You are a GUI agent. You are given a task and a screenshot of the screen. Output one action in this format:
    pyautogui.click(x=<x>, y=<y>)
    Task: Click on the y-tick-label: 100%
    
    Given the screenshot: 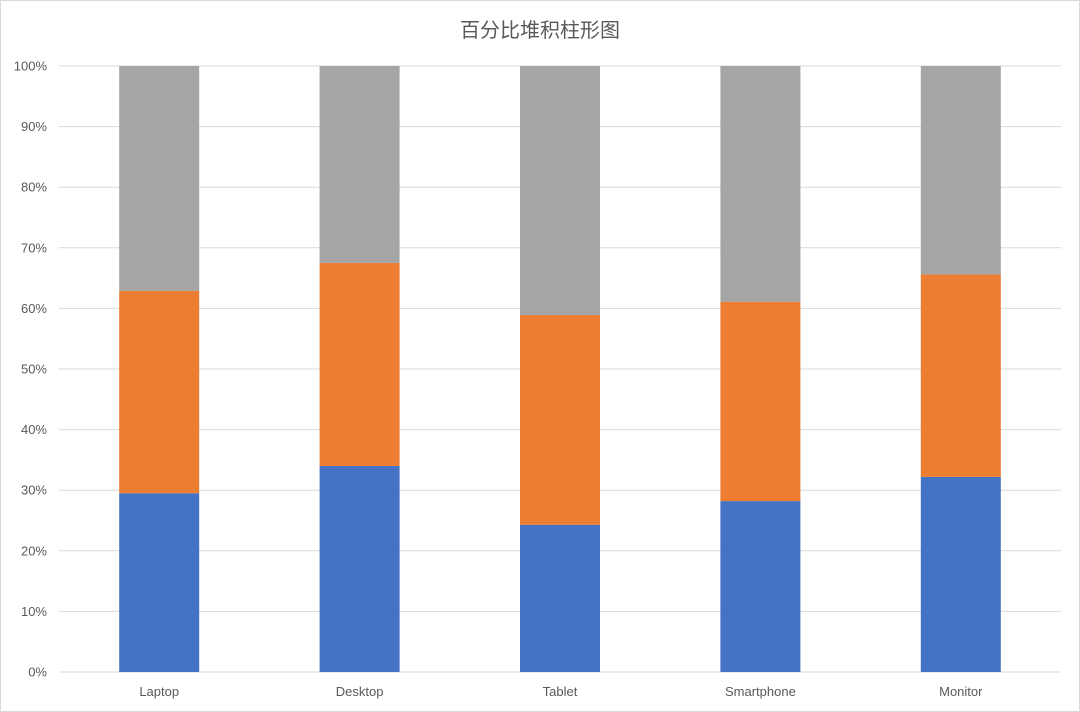 What is the action you would take?
    pyautogui.click(x=31, y=66)
    